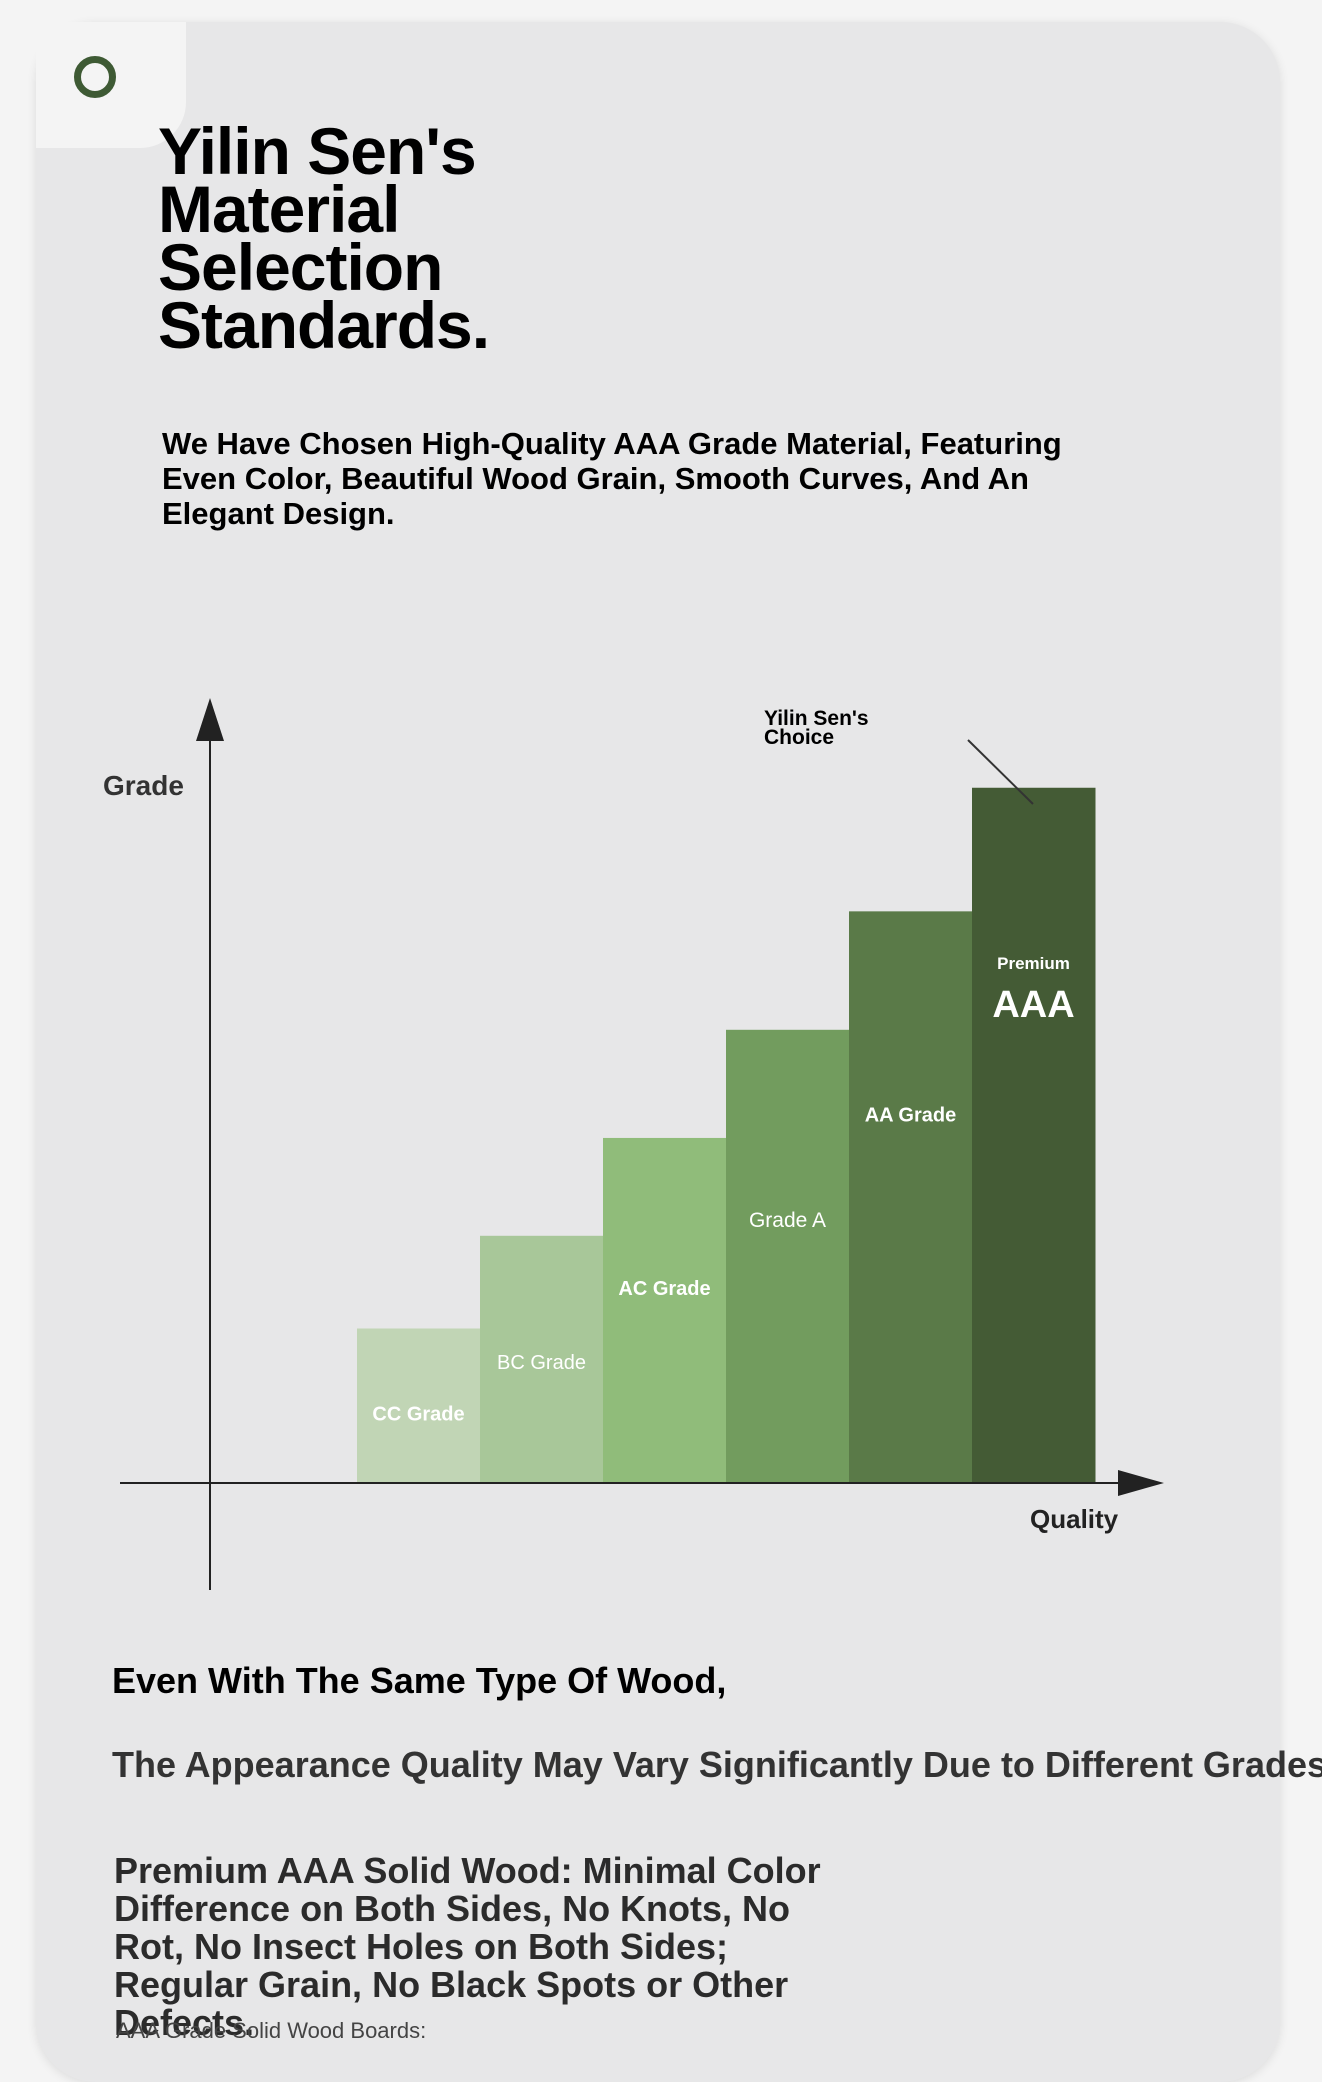 The image size is (1322, 2082). Describe the element at coordinates (1141, 1483) in the screenshot. I see `x-axis-arrow` at that location.